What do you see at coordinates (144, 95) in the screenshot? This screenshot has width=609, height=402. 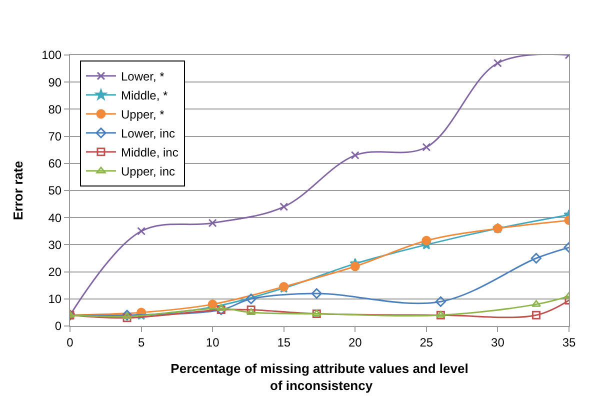 I see `legend-label: Middle, *` at bounding box center [144, 95].